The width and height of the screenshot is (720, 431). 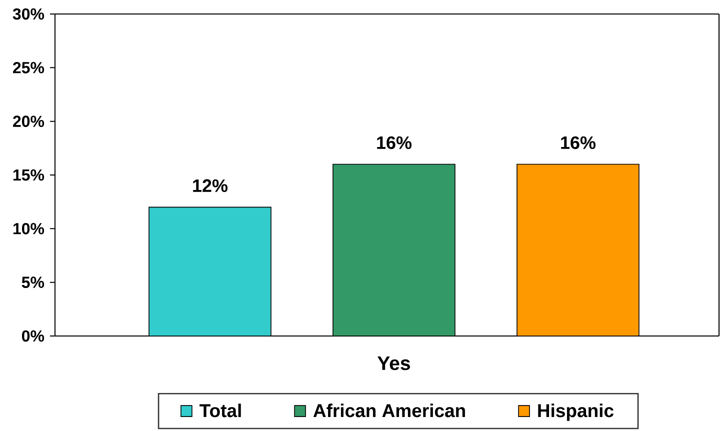 I want to click on y-tick-label: 15%, so click(x=28, y=175).